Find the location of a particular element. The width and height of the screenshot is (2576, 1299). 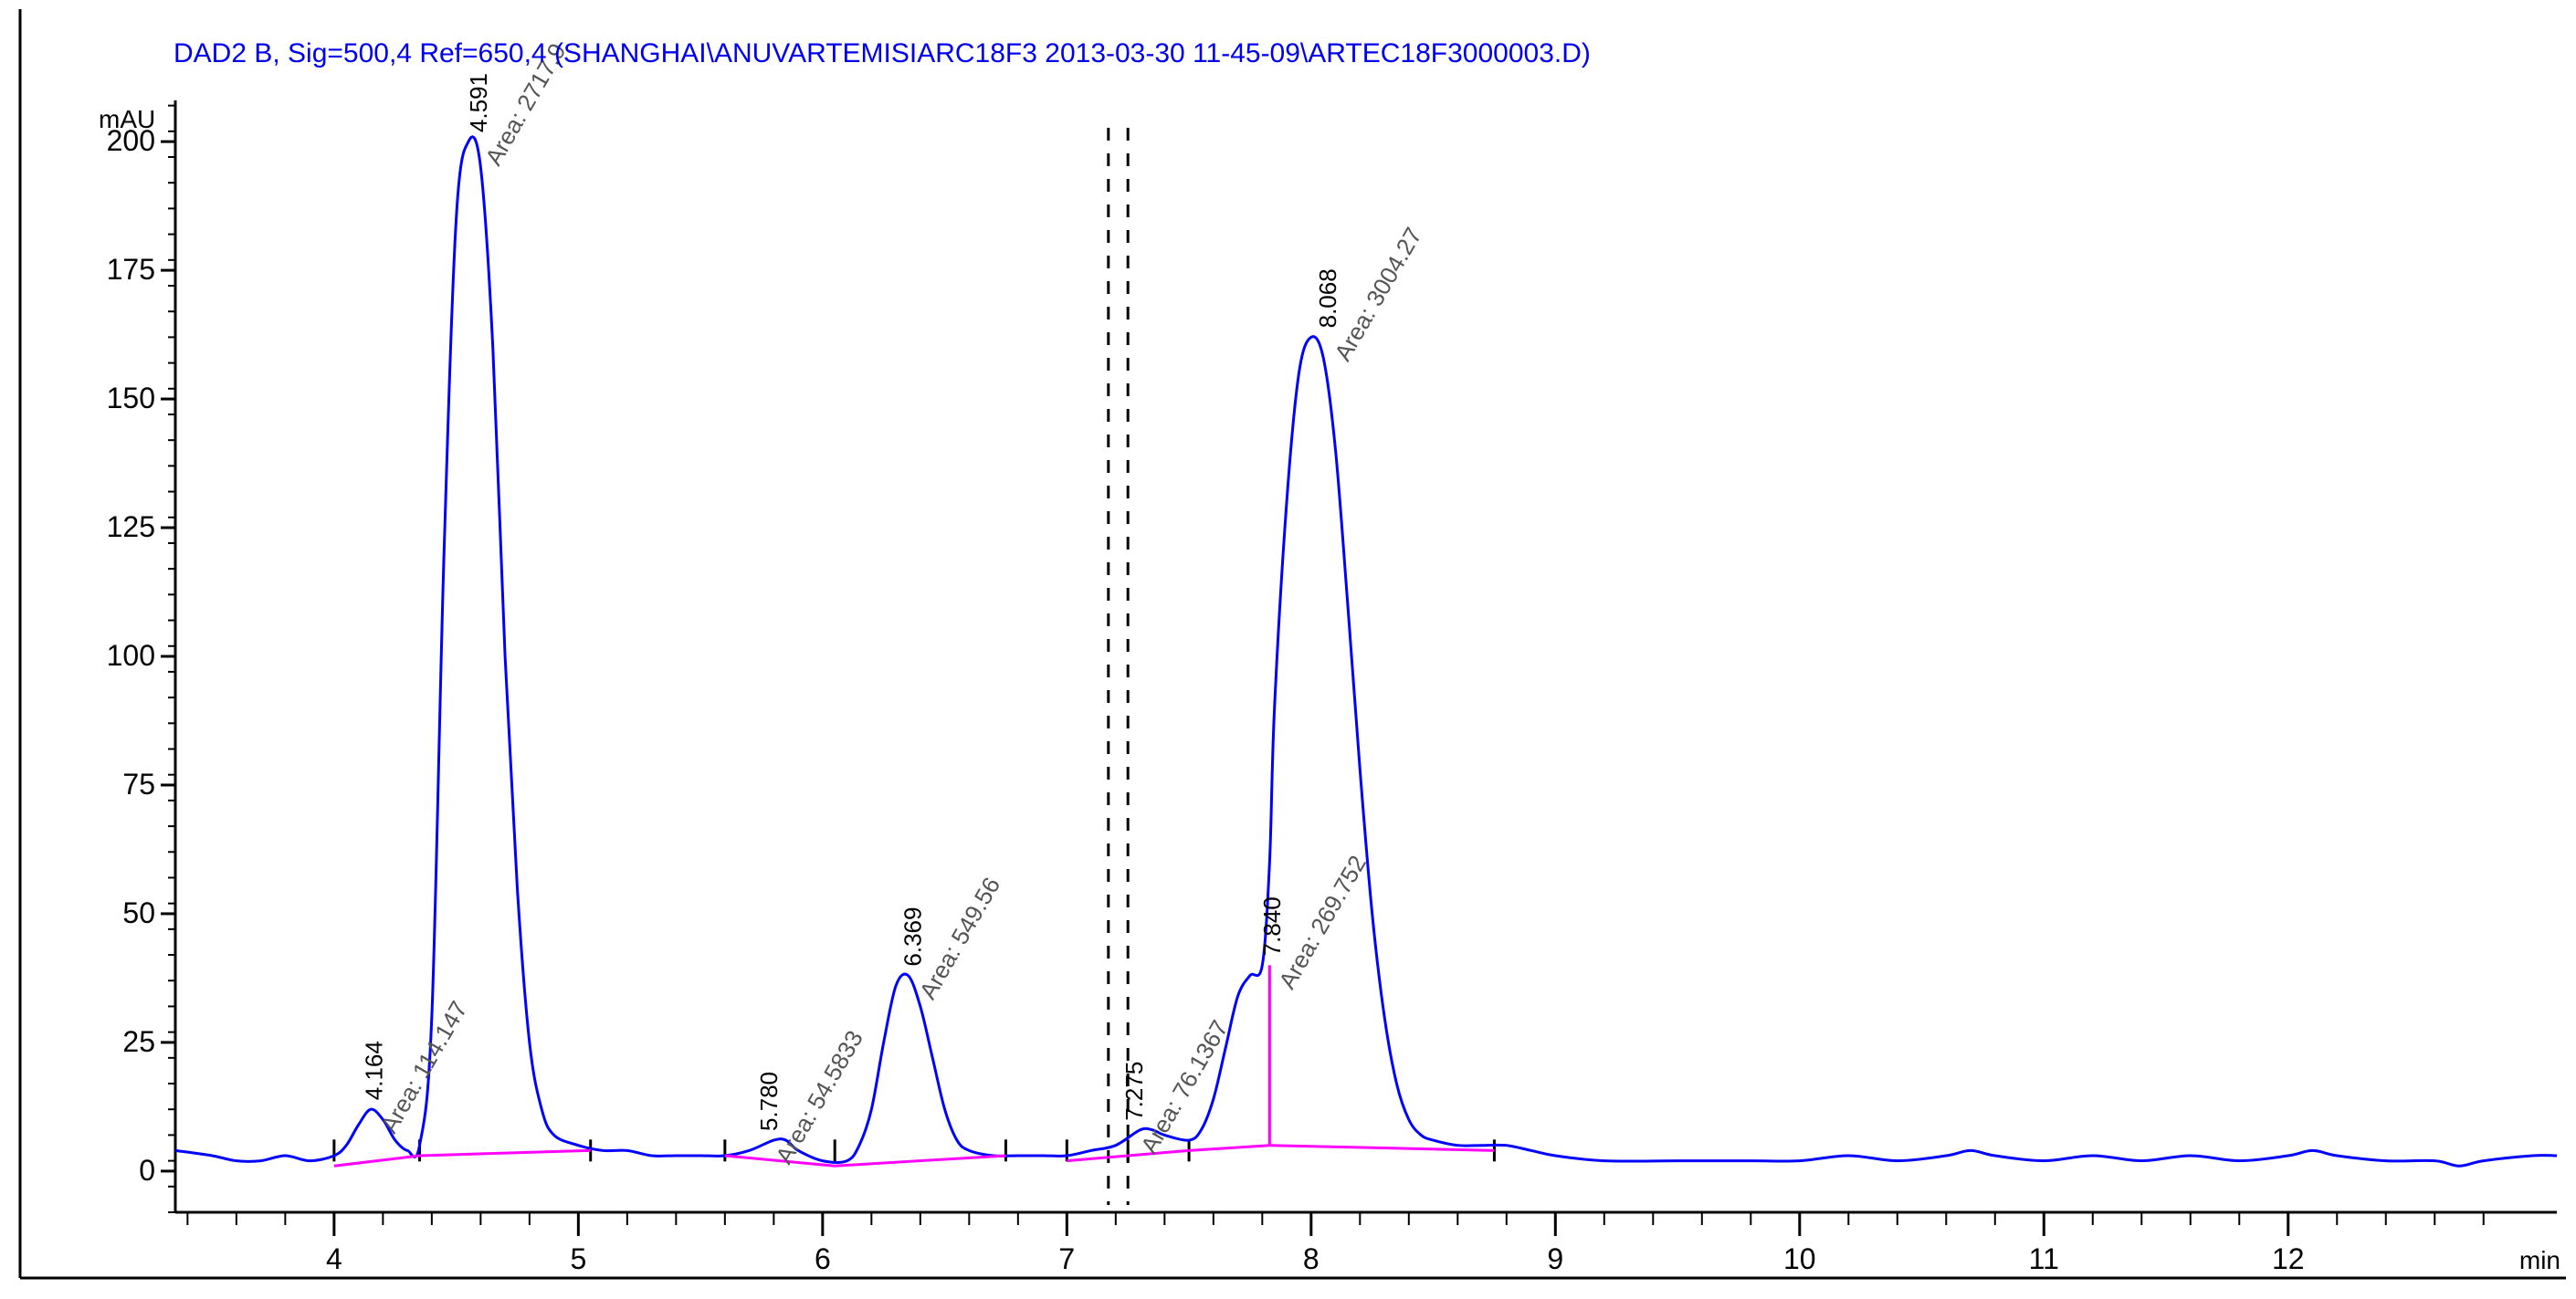

x-tick-label: 12 is located at coordinates (2288, 1259).